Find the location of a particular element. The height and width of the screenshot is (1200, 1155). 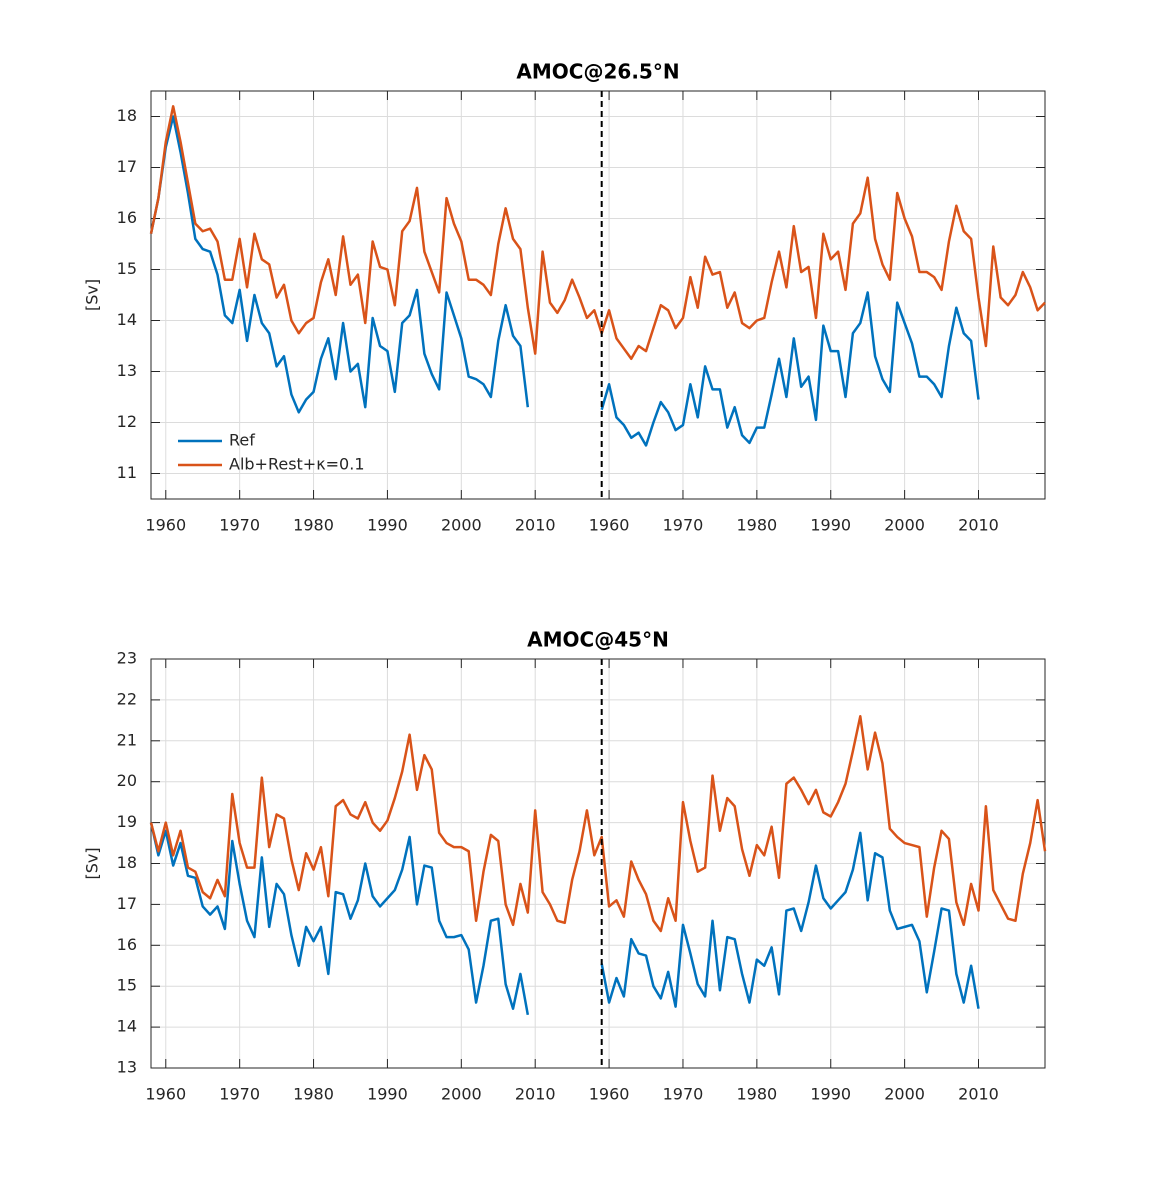

y-tick-label: 23 is located at coordinates (127, 658).